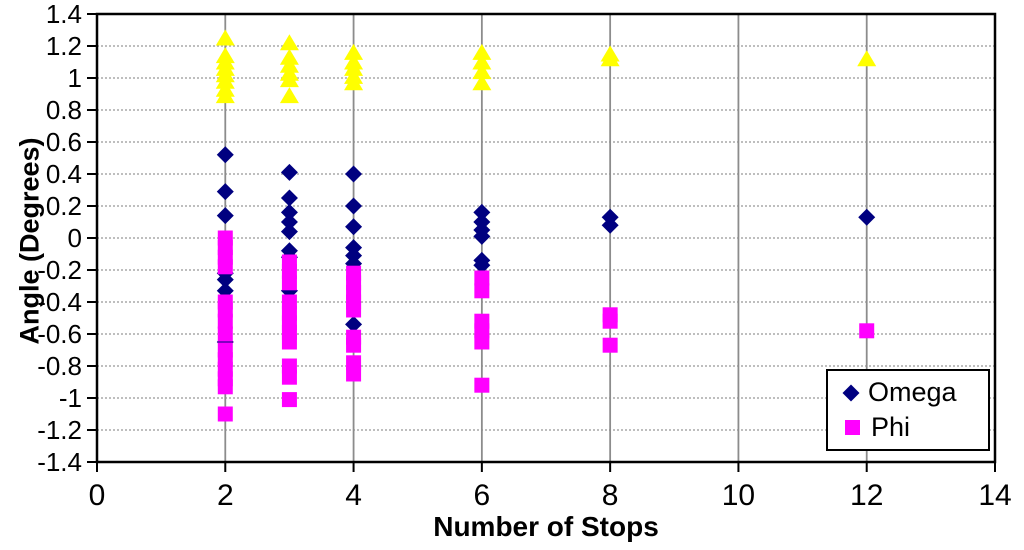  I want to click on y-tick-label: -0.2, so click(59, 270).